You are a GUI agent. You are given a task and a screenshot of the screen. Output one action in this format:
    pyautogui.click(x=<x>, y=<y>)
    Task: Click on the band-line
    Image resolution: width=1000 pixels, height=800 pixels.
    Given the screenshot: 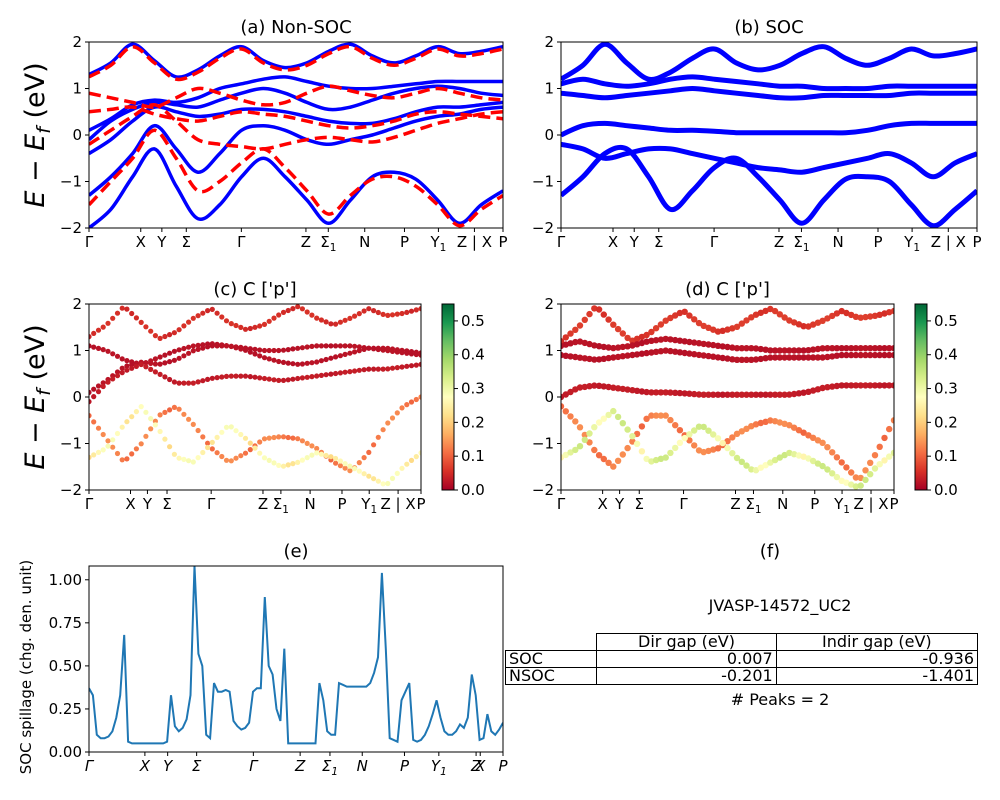 What is the action you would take?
    pyautogui.click(x=296, y=187)
    